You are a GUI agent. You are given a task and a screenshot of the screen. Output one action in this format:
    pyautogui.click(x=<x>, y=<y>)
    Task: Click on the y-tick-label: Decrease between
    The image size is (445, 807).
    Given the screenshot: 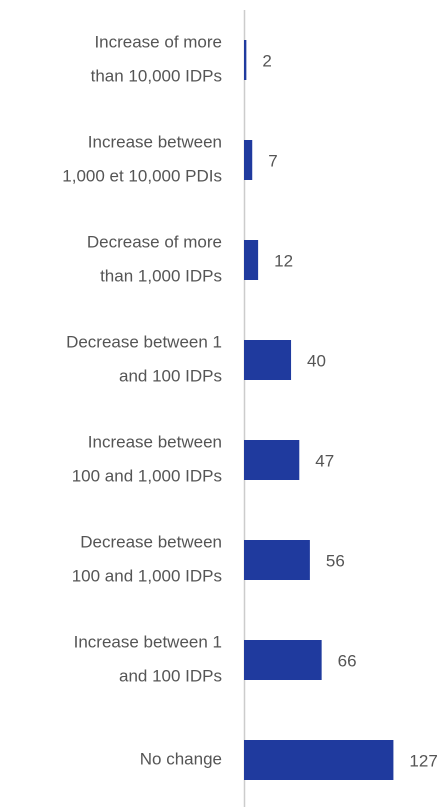 What is the action you would take?
    pyautogui.click(x=151, y=541)
    